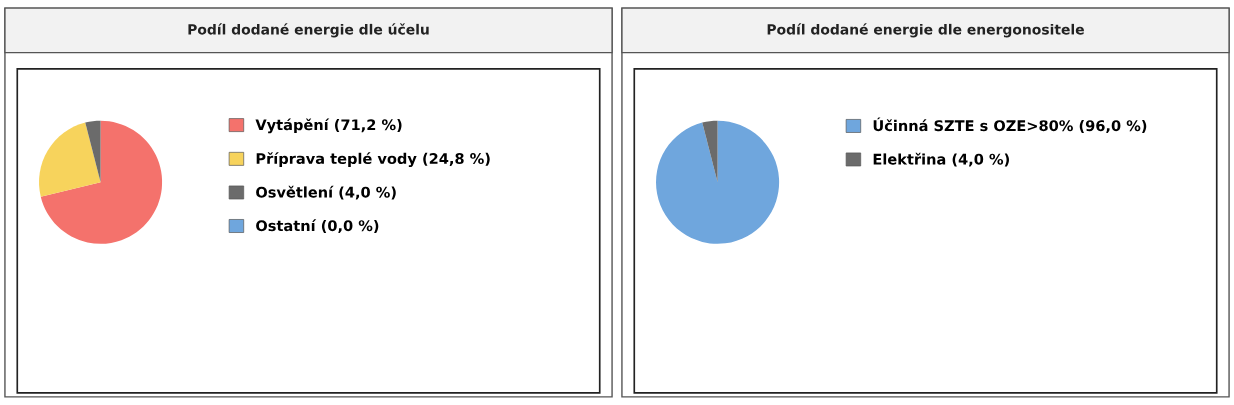 The height and width of the screenshot is (405, 1234). What do you see at coordinates (373, 160) in the screenshot?
I see `legend-label: Příprava teplé vody (24,8 %)` at bounding box center [373, 160].